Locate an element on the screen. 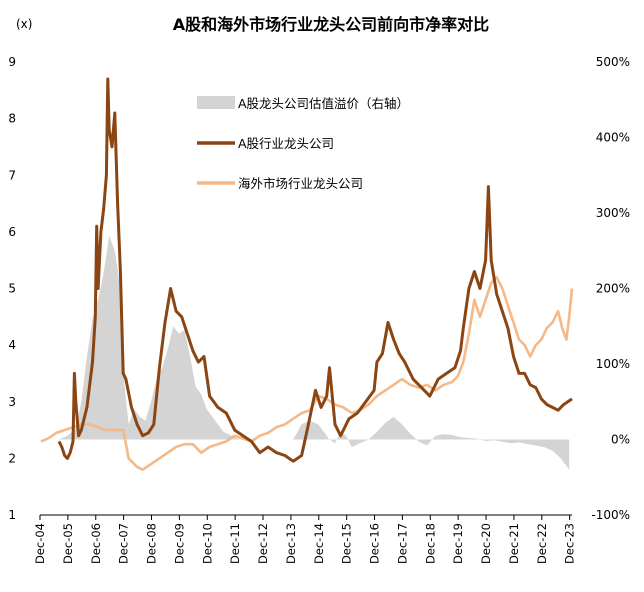 The width and height of the screenshot is (644, 592). x-tick-label: Dec-15 is located at coordinates (347, 543).